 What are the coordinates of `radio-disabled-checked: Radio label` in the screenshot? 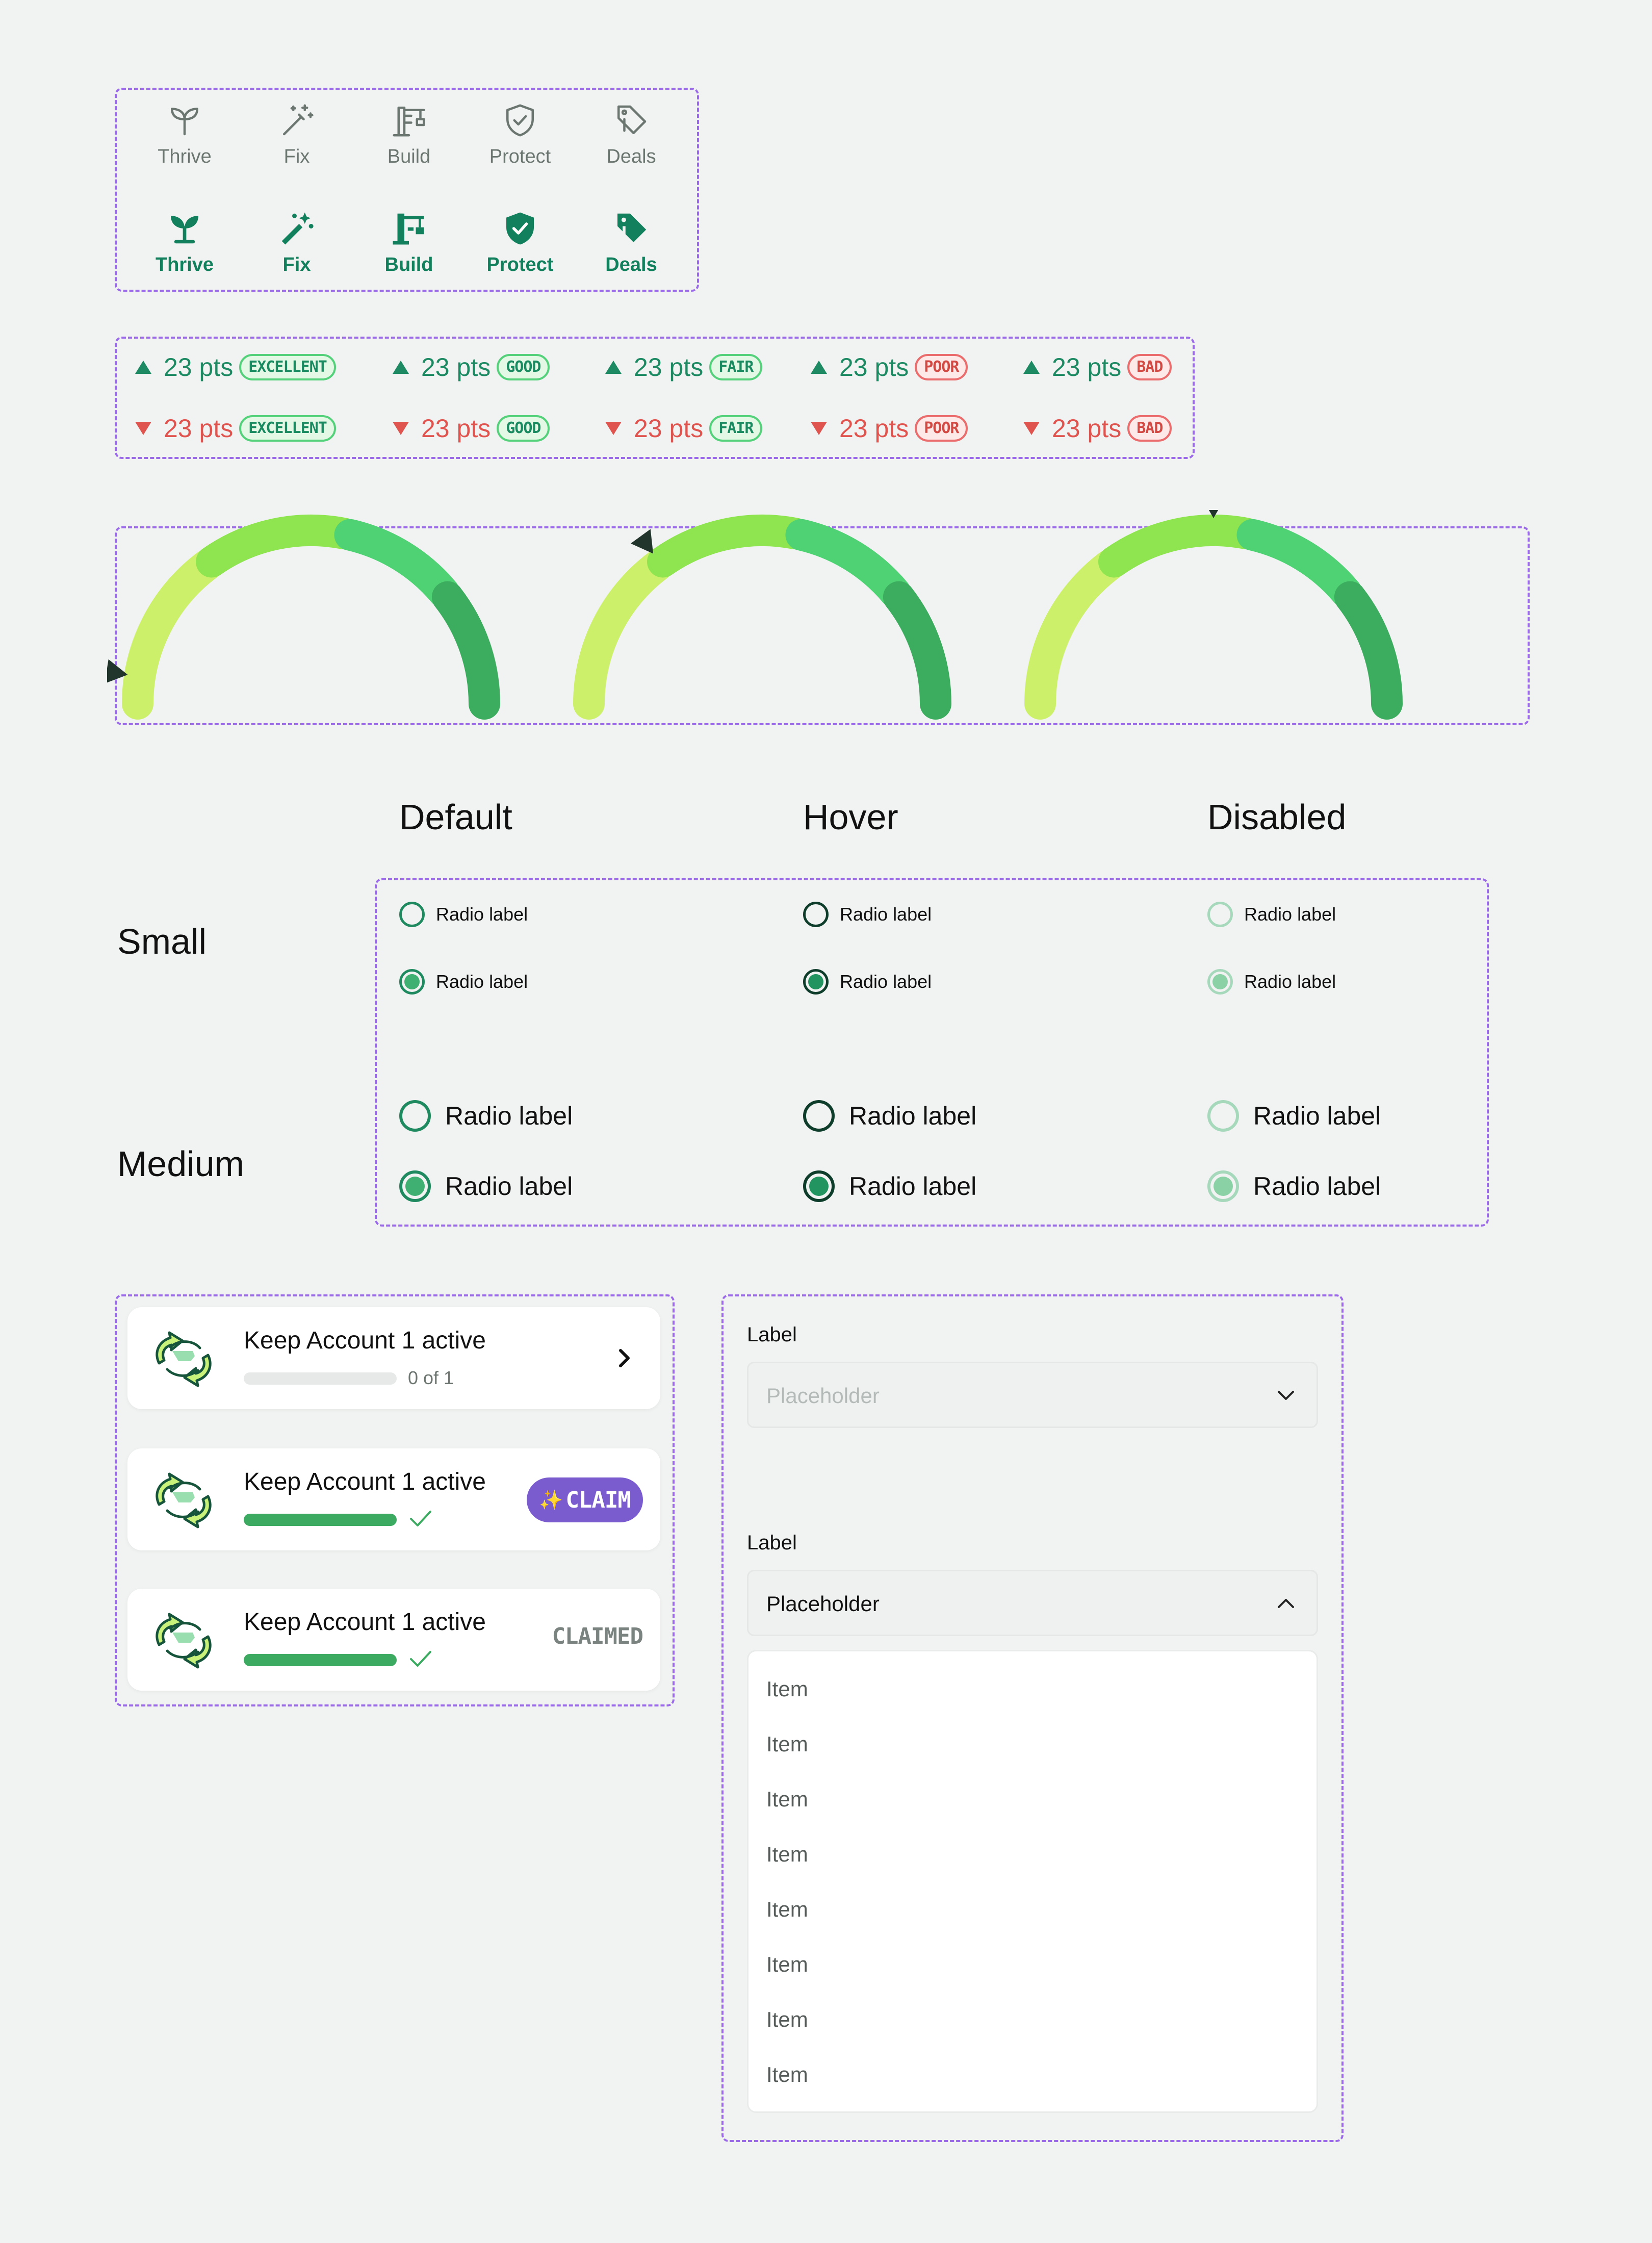 It's located at (1271, 982).